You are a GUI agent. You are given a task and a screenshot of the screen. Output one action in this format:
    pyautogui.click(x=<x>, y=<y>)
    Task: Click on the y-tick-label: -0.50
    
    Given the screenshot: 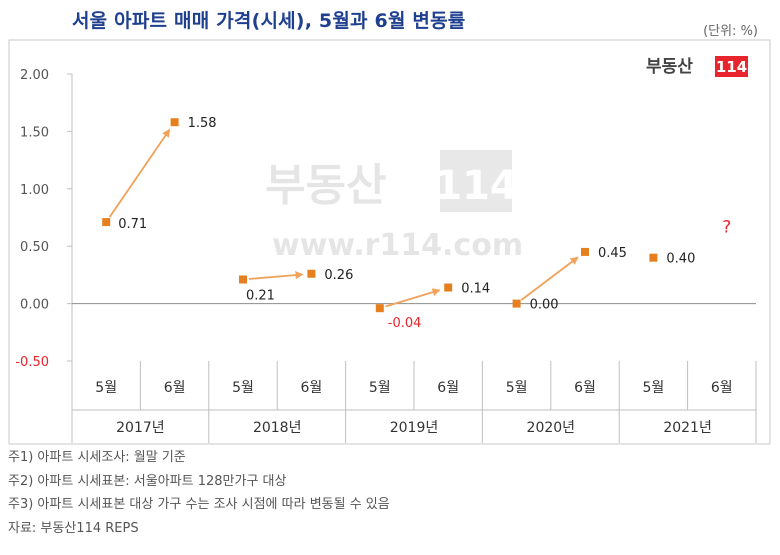 What is the action you would take?
    pyautogui.click(x=32, y=362)
    